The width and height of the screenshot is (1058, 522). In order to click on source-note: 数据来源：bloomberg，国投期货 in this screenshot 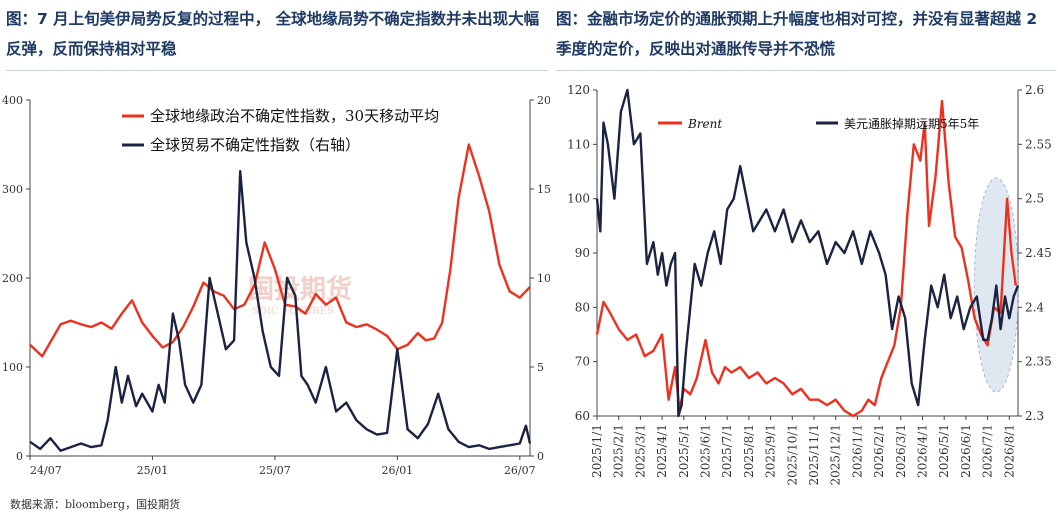, I will do `click(95, 504)`.